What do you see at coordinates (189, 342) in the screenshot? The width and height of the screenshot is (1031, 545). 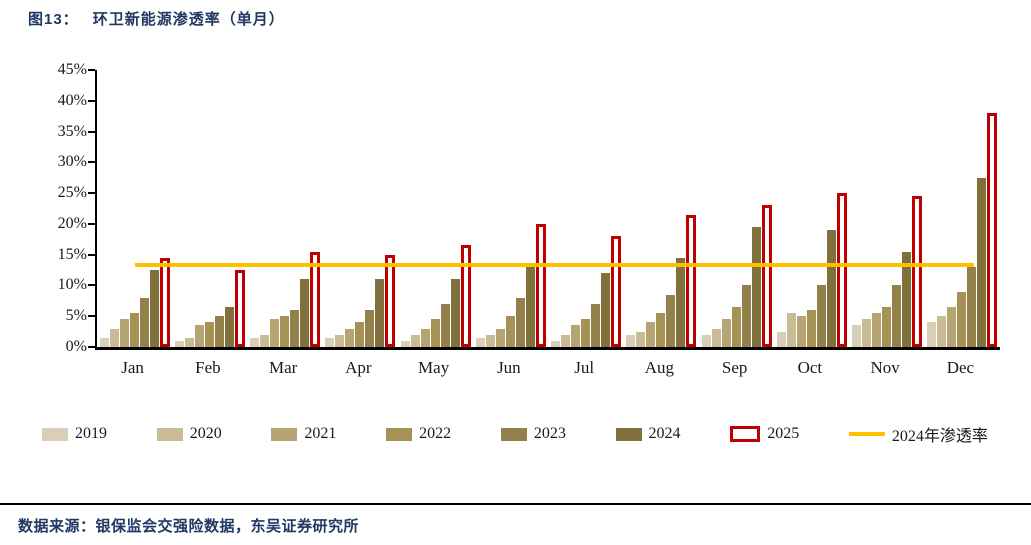 I see `bar-2020-feb` at bounding box center [189, 342].